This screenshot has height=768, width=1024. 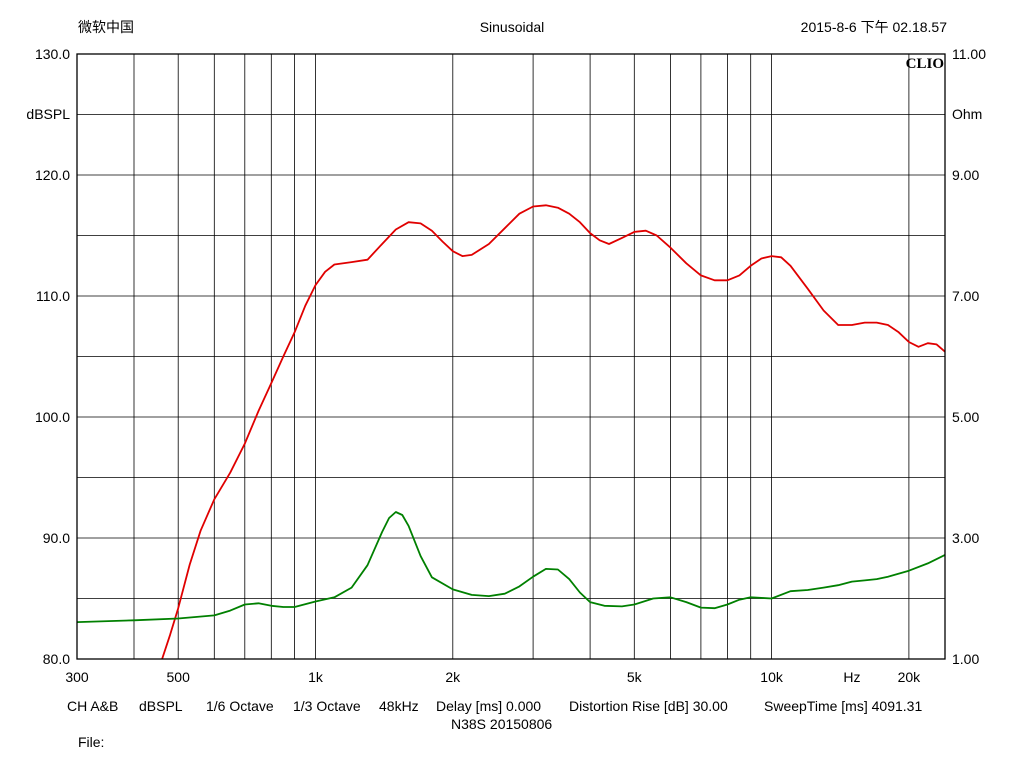 I want to click on impedance-curve, so click(x=511, y=567).